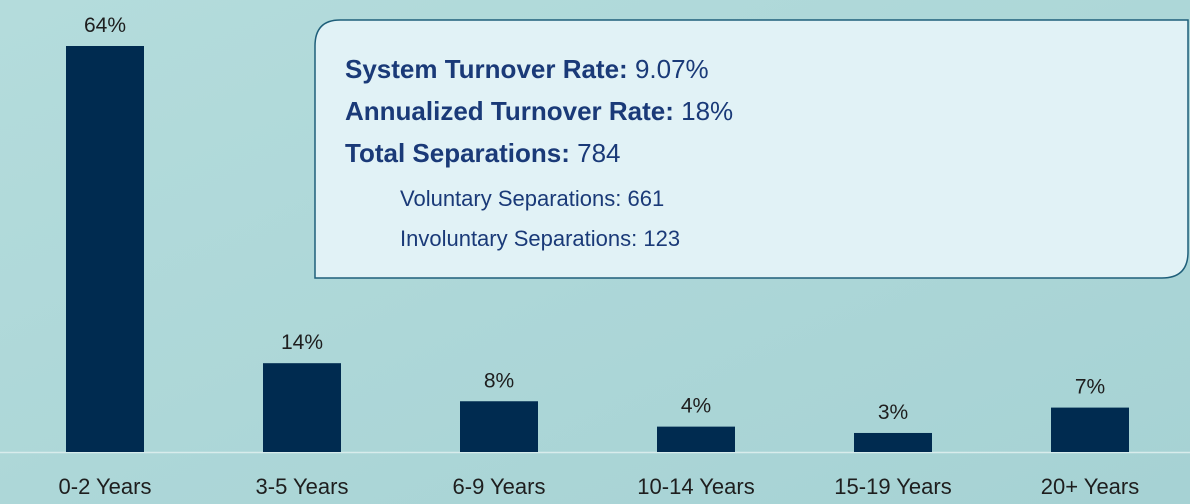  Describe the element at coordinates (672, 69) in the screenshot. I see `annotation-value: 9.07%` at that location.